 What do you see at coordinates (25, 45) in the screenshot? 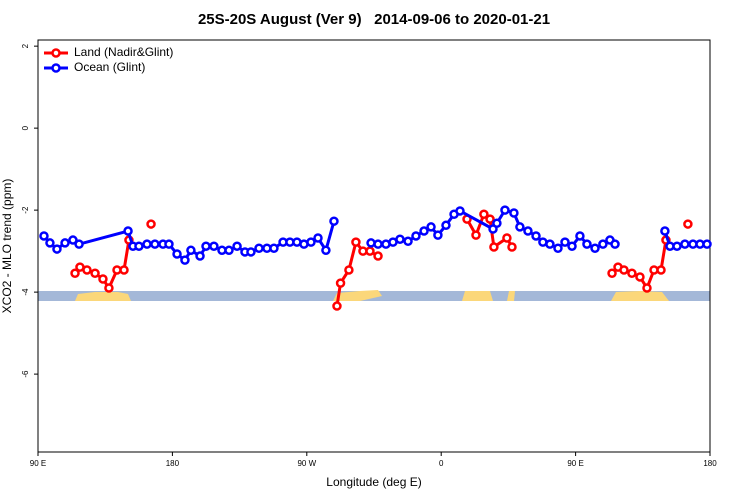
I see `y-tick-label: 2` at bounding box center [25, 45].